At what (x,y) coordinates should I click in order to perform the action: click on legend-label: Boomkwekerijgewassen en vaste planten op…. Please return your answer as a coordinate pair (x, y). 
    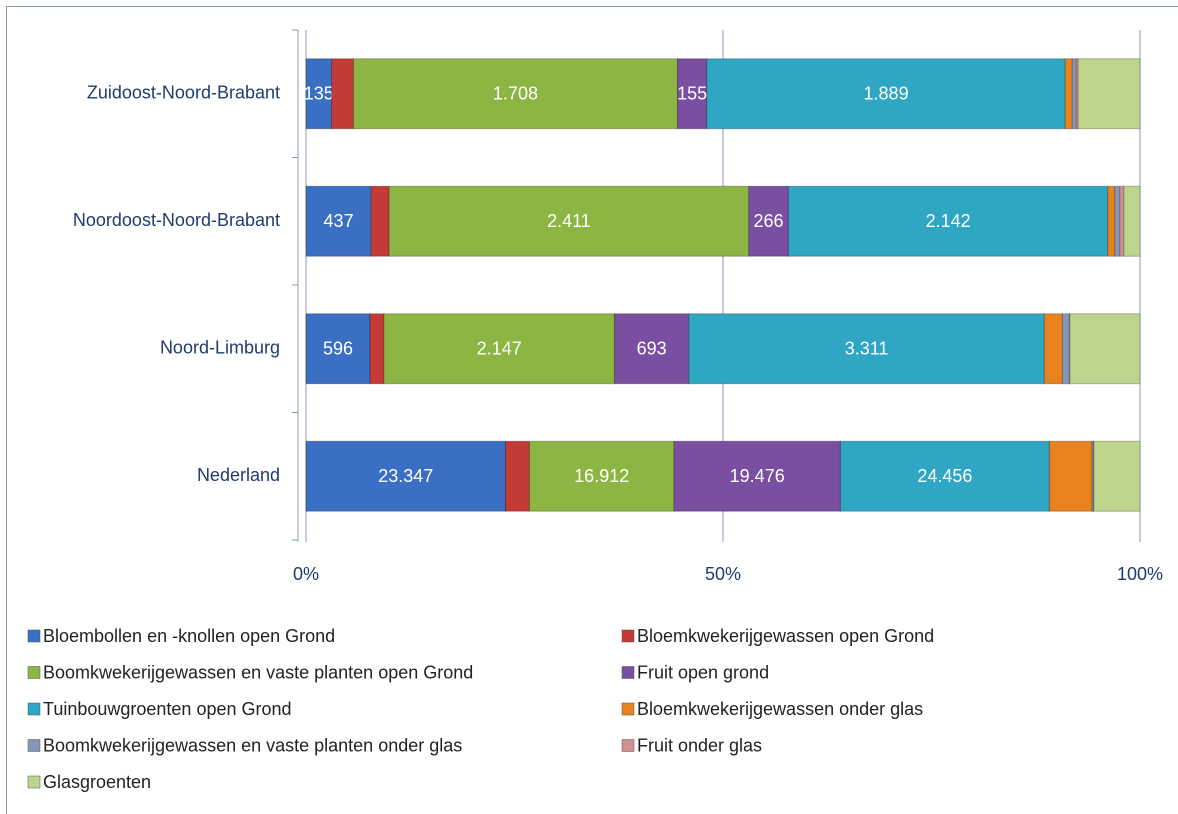
    Looking at the image, I should click on (258, 672).